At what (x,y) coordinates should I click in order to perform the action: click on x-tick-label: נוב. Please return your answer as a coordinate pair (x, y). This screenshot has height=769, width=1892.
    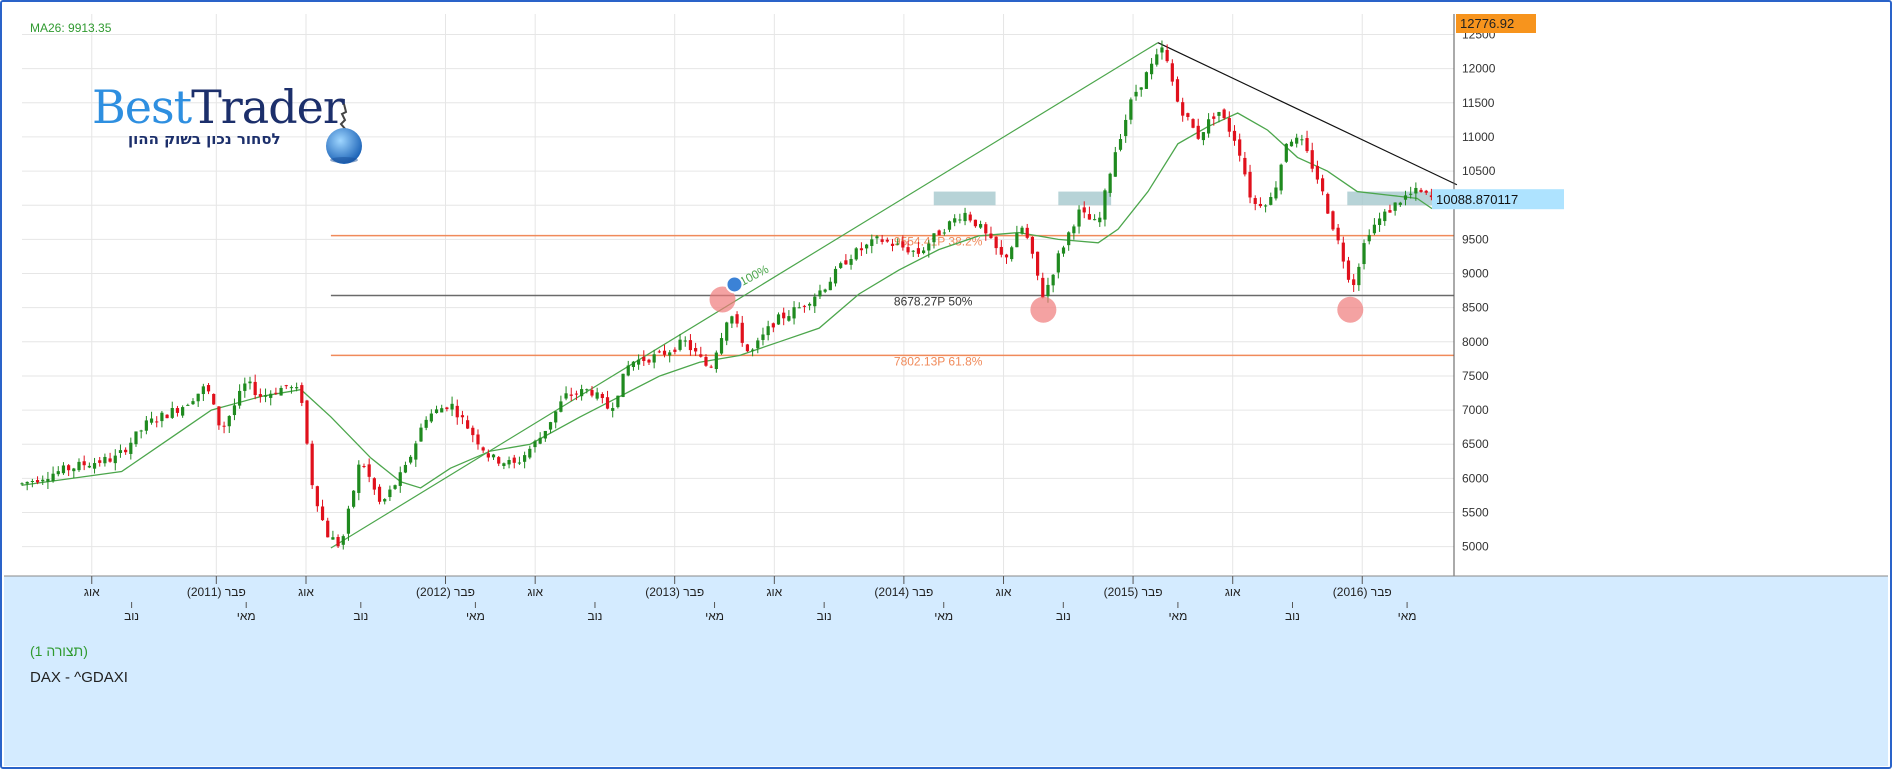
    Looking at the image, I should click on (1063, 616).